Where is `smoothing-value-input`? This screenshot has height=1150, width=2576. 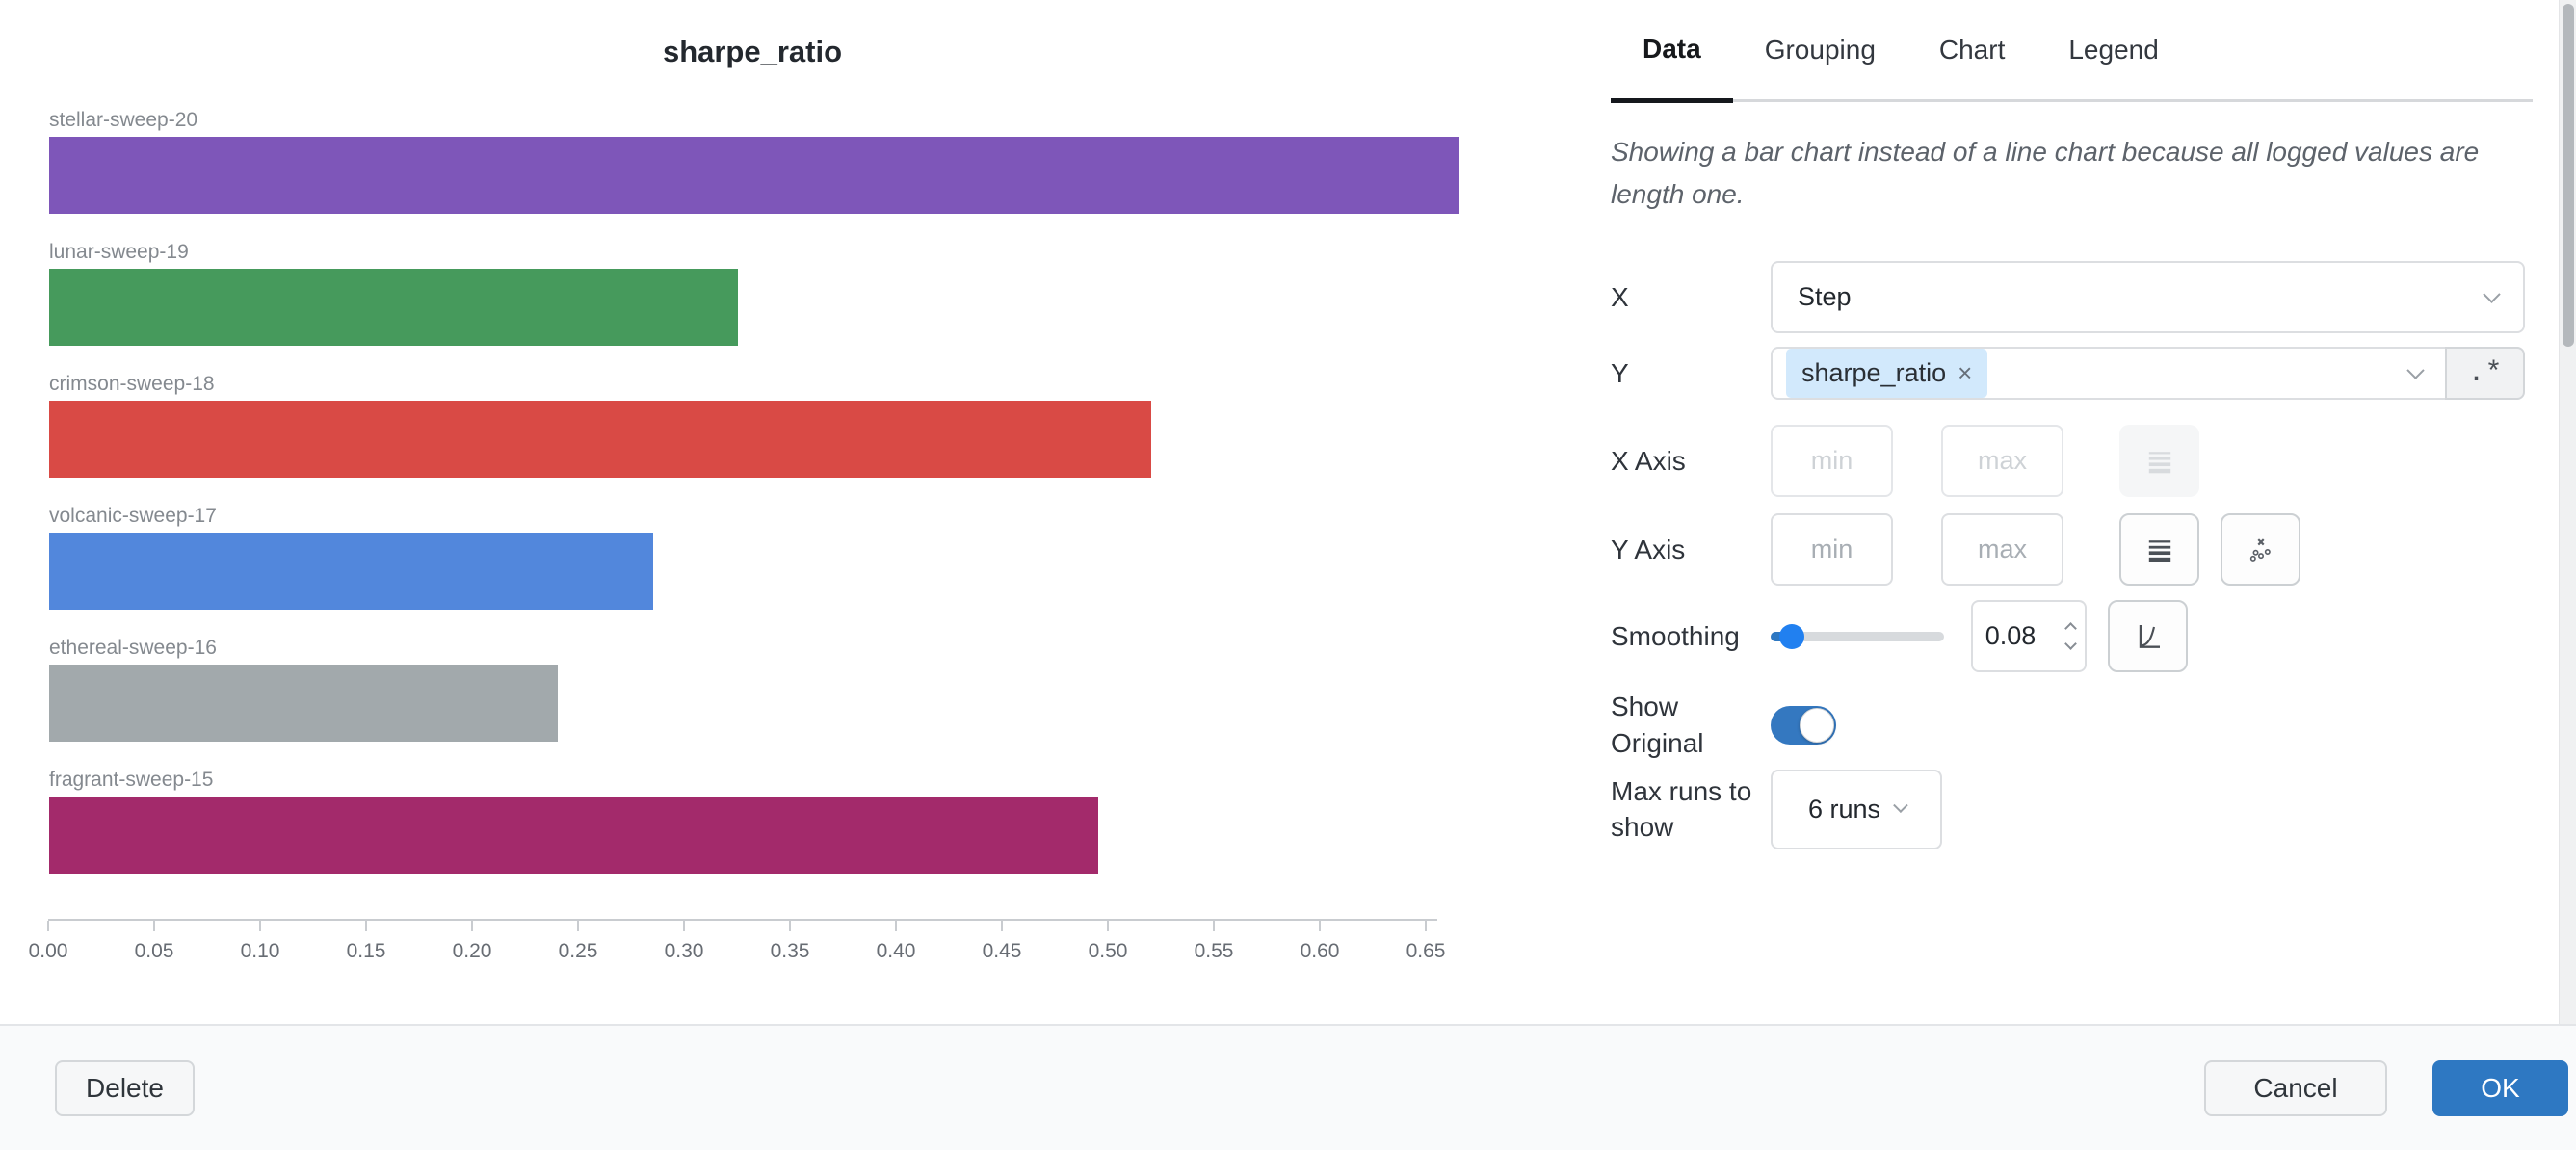 smoothing-value-input is located at coordinates (2011, 636).